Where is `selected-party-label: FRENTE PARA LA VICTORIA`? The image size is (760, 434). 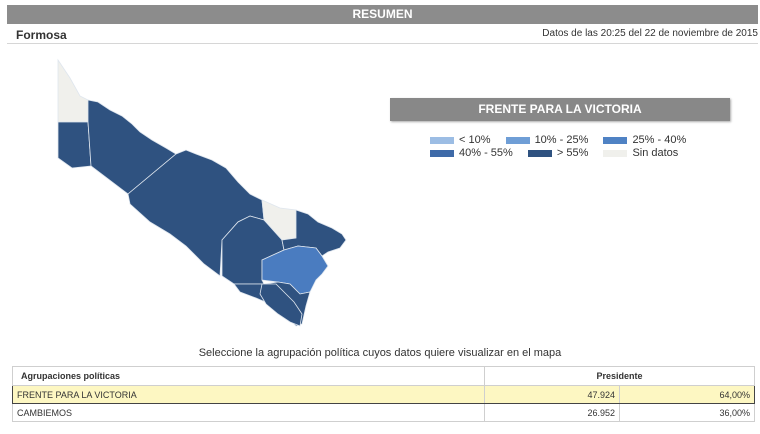
selected-party-label: FRENTE PARA LA VICTORIA is located at coordinates (560, 109).